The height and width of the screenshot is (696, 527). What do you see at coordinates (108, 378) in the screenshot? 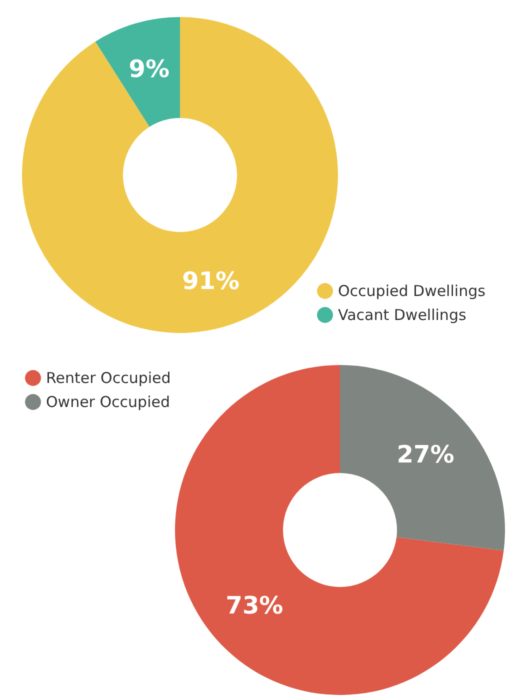
I see `legend-label: Renter Occupied` at bounding box center [108, 378].